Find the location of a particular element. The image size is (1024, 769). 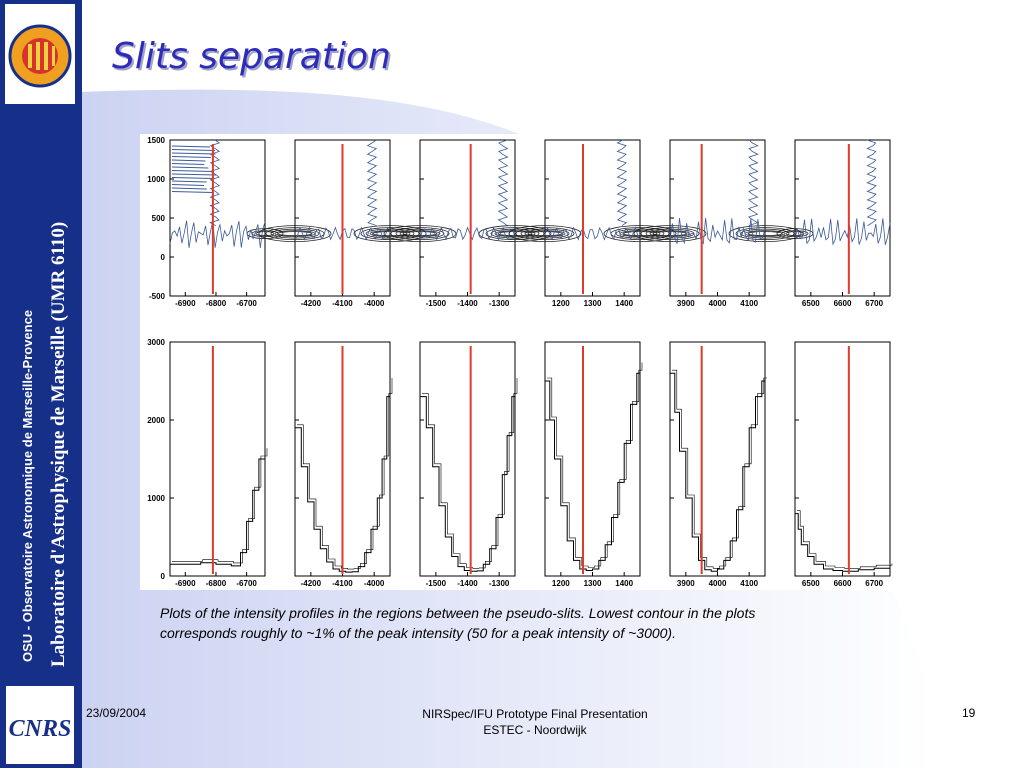

university-logo is located at coordinates (40, 54).